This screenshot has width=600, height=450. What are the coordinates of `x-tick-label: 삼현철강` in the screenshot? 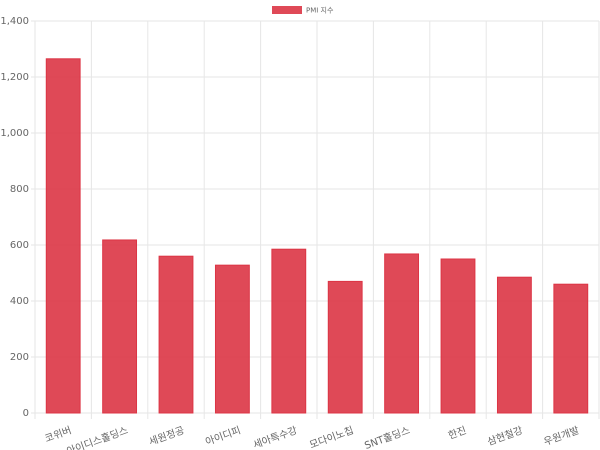 It's located at (505, 436).